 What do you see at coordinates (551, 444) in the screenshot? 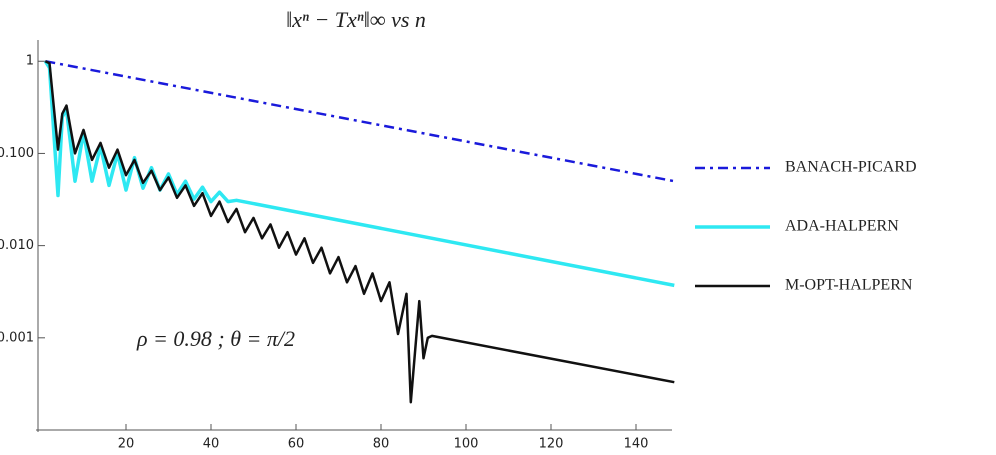
I see `x-tick-label: 120` at bounding box center [551, 444].